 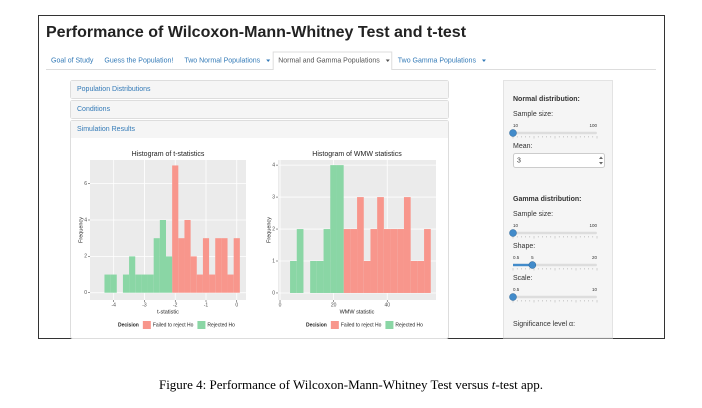 I want to click on input-label: Shape:, so click(x=524, y=246).